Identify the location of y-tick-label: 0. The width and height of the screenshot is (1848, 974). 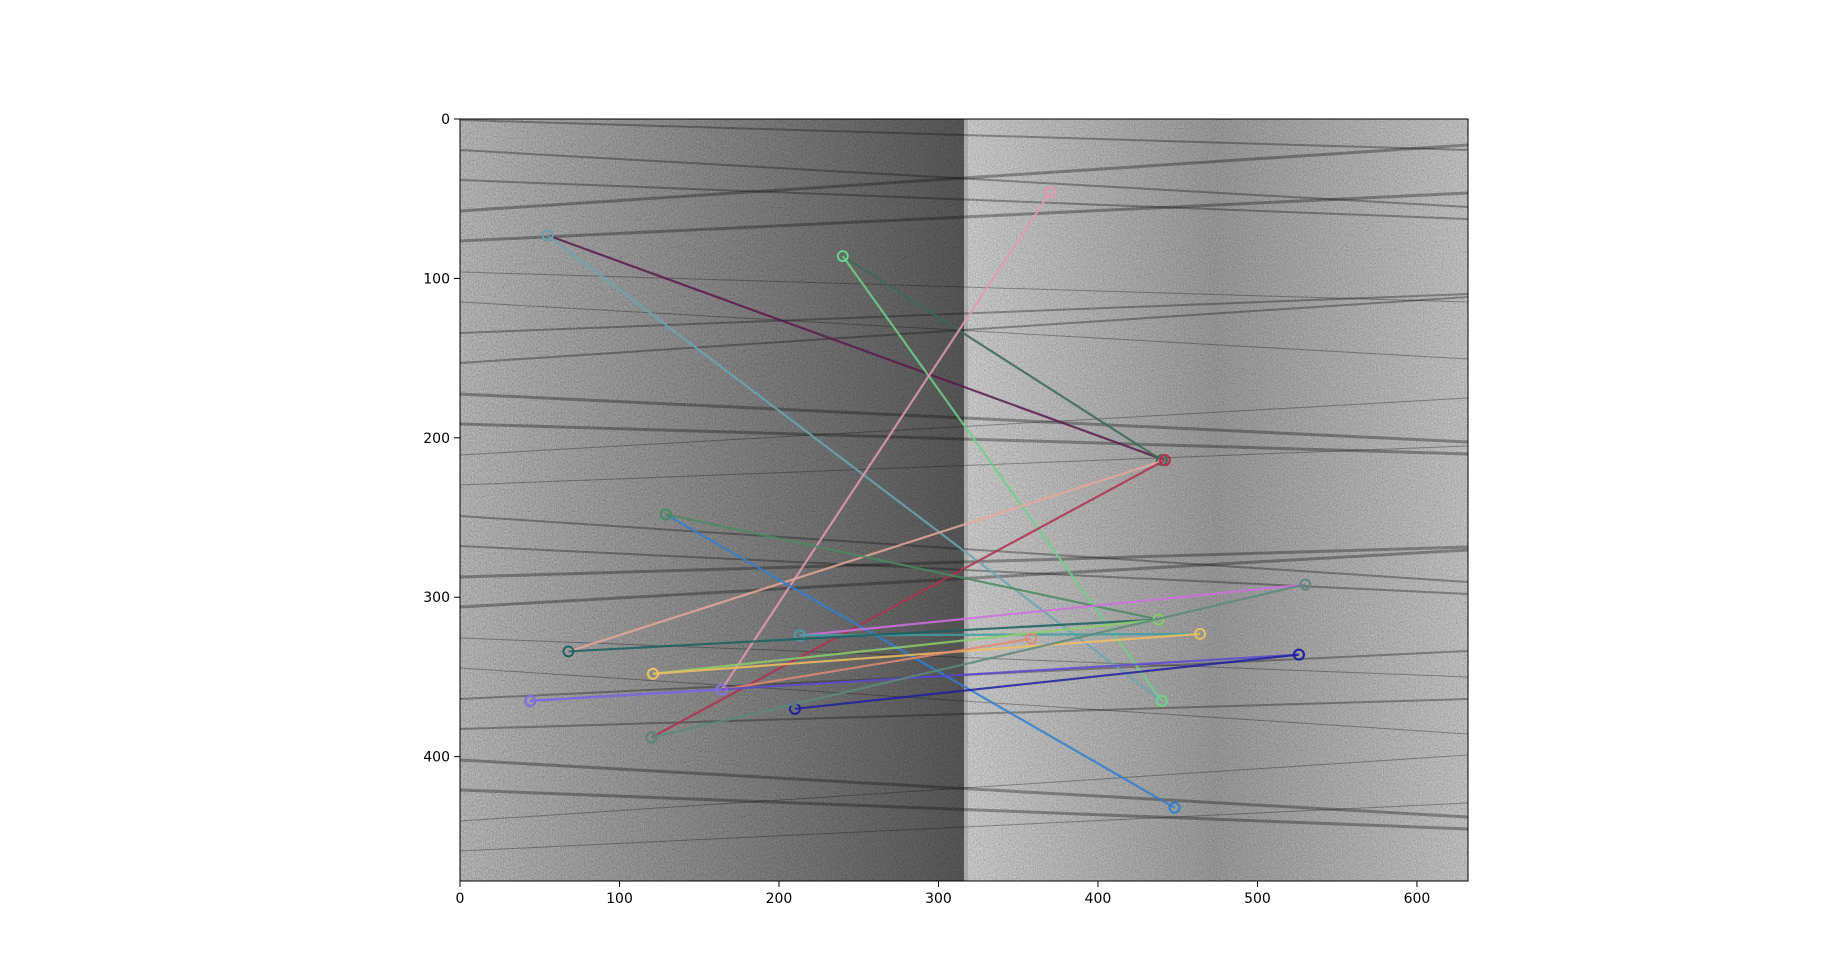
(445, 120).